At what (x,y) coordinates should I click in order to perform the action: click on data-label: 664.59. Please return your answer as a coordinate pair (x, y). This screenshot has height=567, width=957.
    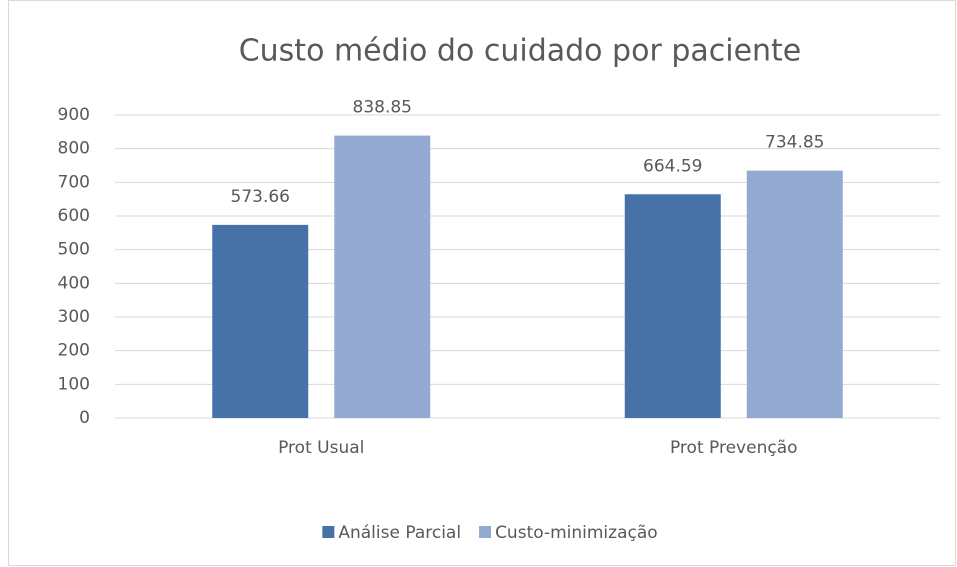
    Looking at the image, I should click on (672, 166).